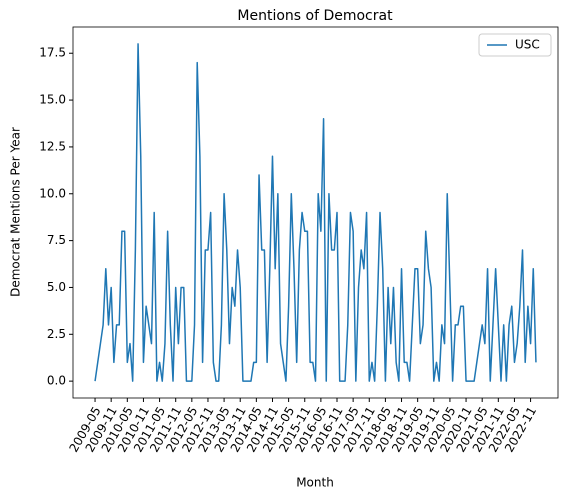  Describe the element at coordinates (52, 146) in the screenshot. I see `y-tick-label: 12.5` at that location.